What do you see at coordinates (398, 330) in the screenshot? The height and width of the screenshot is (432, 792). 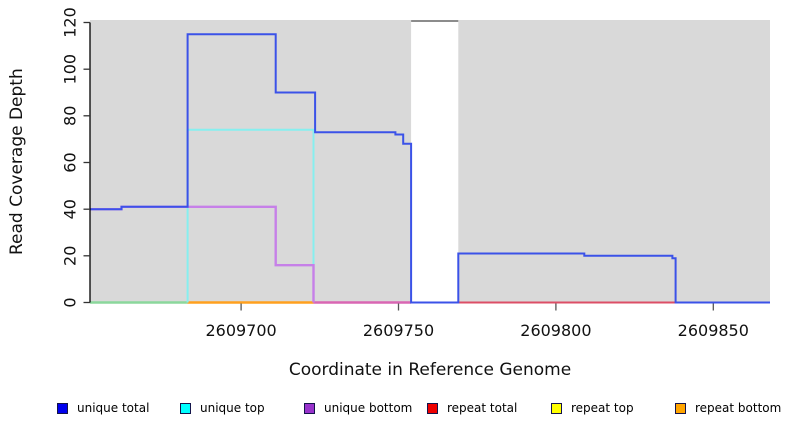 I see `x-tick-label: 2609750` at bounding box center [398, 330].